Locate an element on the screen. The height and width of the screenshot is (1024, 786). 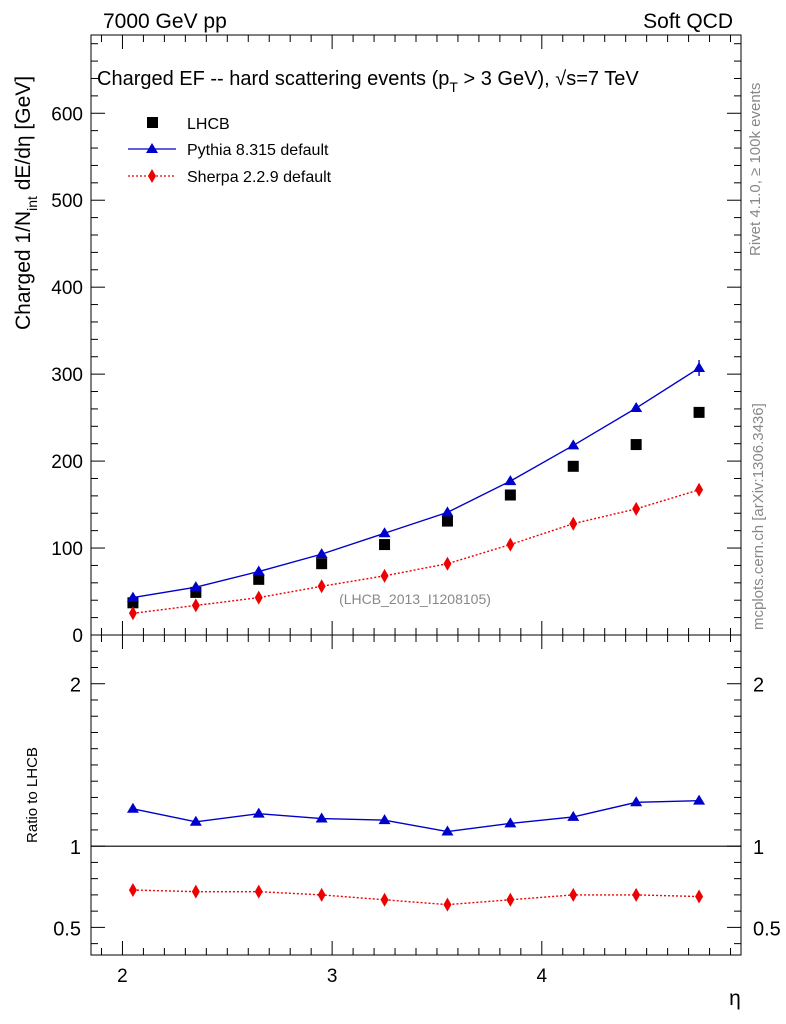
title-head: Charged EF -- hard scattering events (p is located at coordinates (273, 79).